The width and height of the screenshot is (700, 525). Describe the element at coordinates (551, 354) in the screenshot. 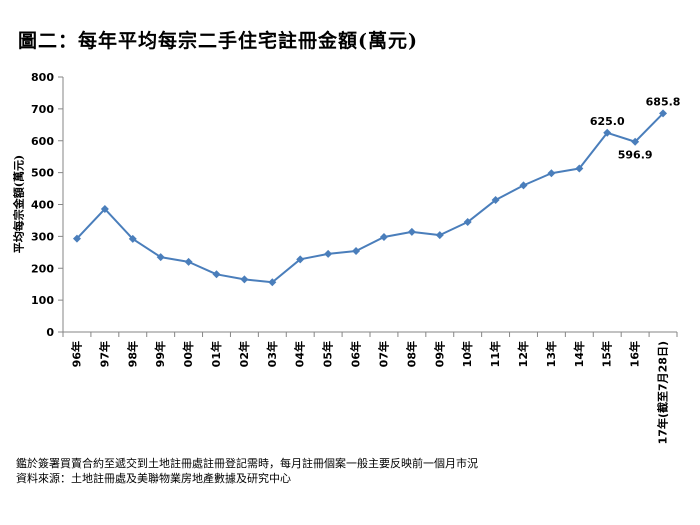

I see `x-tick-label: 13年` at that location.